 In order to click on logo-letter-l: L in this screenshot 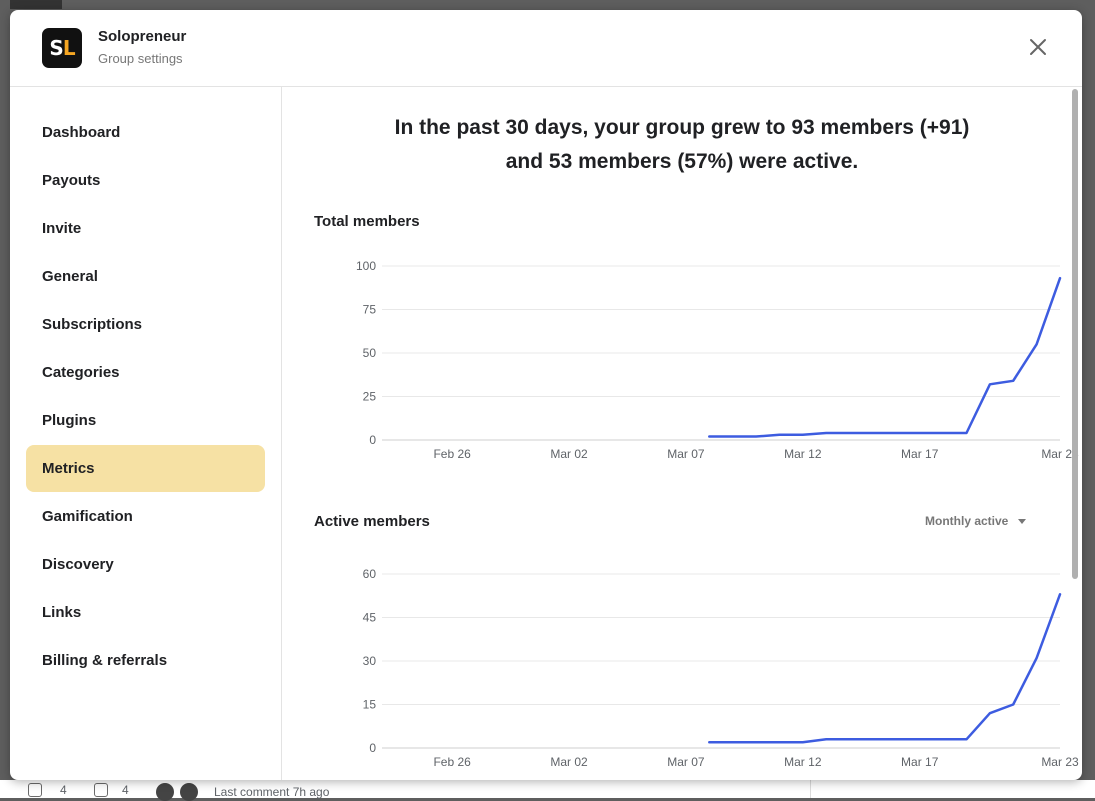, I will do `click(69, 48)`.